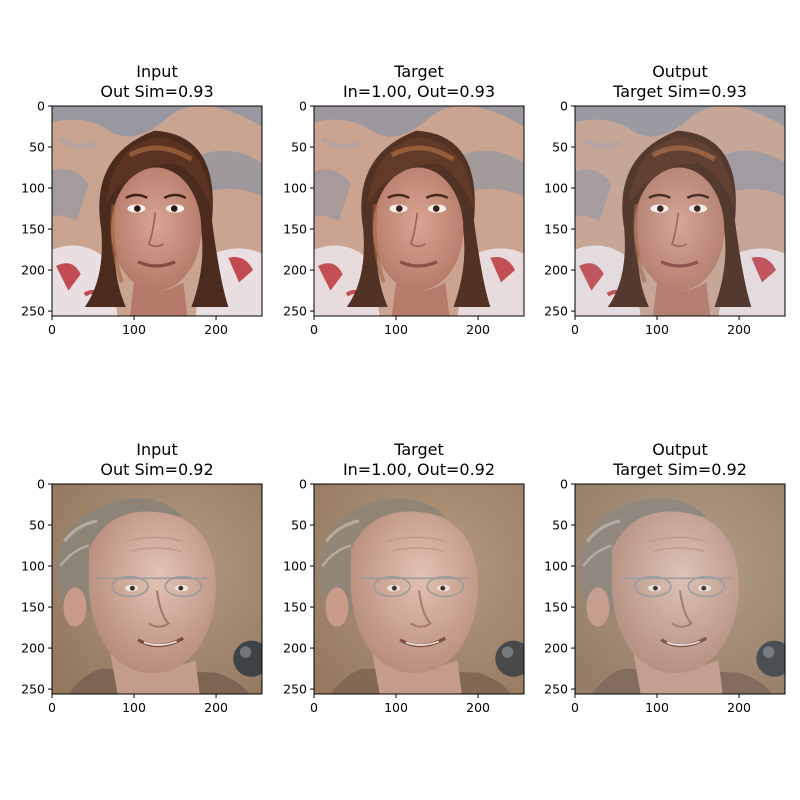  What do you see at coordinates (419, 91) in the screenshot?
I see `panel-title-line2: In=1.00, Out=0.93` at bounding box center [419, 91].